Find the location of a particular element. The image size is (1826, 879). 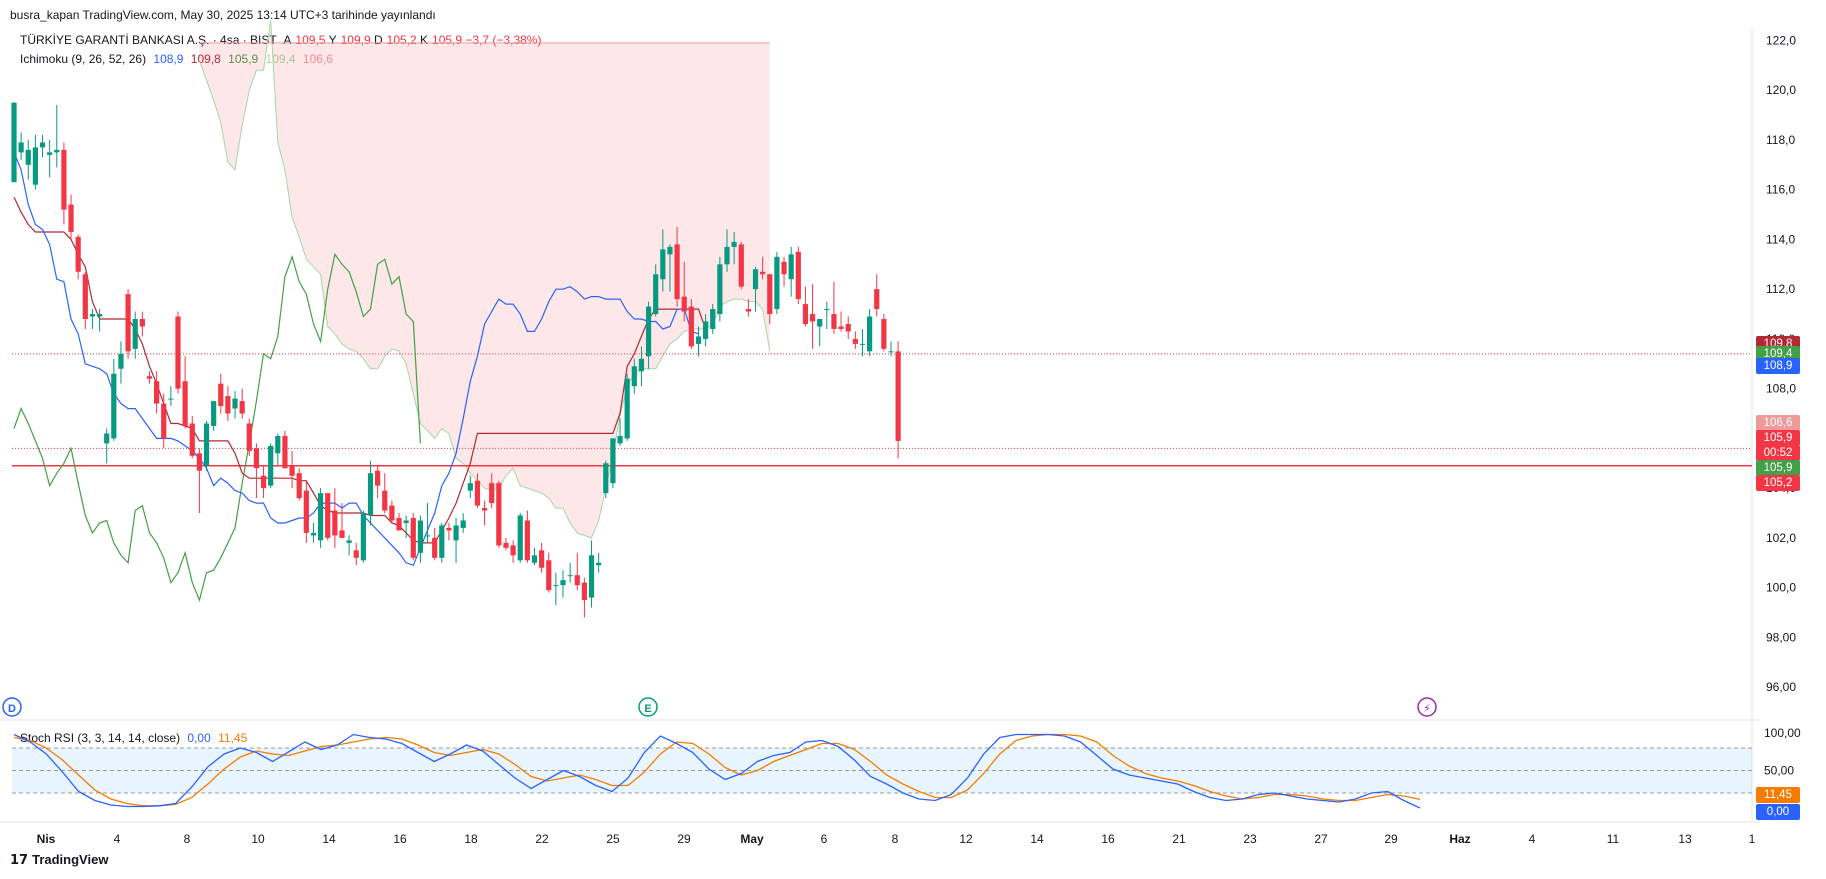

ichimoku-kijun-value: 109,8 is located at coordinates (205, 59).